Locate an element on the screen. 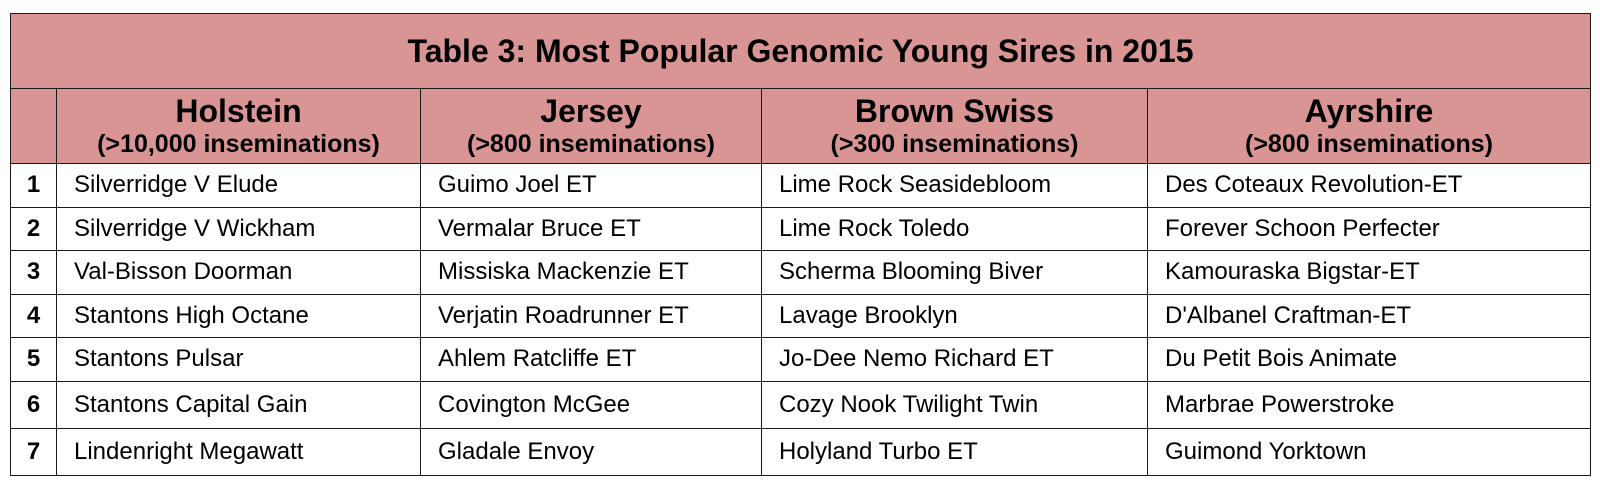  rank-cell: 4 is located at coordinates (33, 315).